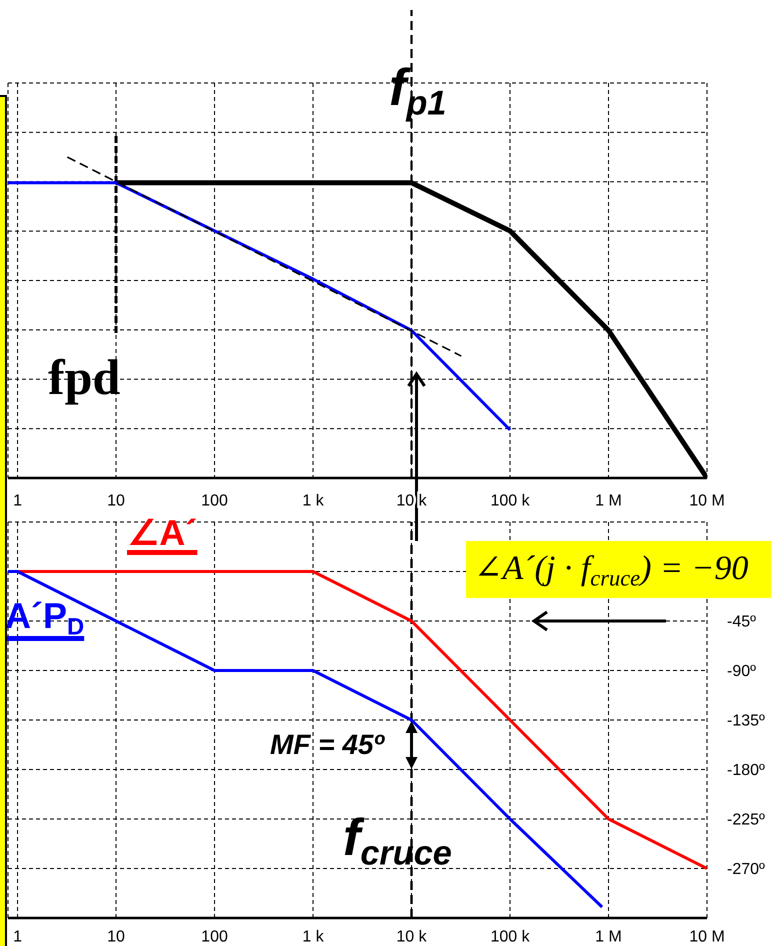 This screenshot has width=773, height=946. Describe the element at coordinates (44, 618) in the screenshot. I see `series-label: A´P$_{D}$` at that location.